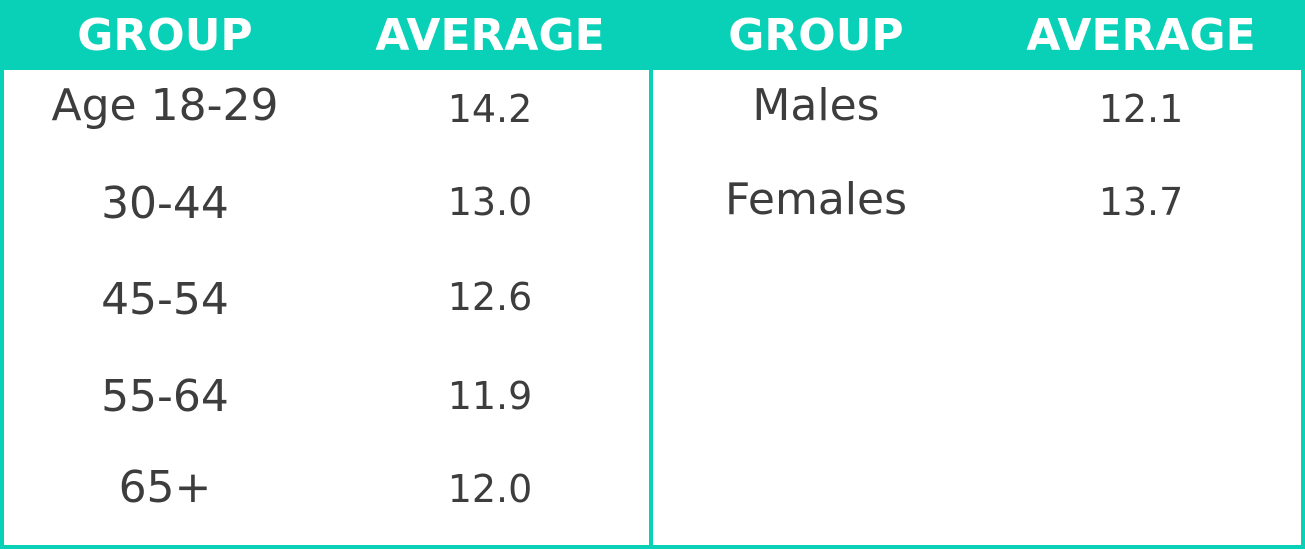 The width and height of the screenshot is (1305, 549). Describe the element at coordinates (165, 299) in the screenshot. I see `age-group-cell: 45-54` at that location.